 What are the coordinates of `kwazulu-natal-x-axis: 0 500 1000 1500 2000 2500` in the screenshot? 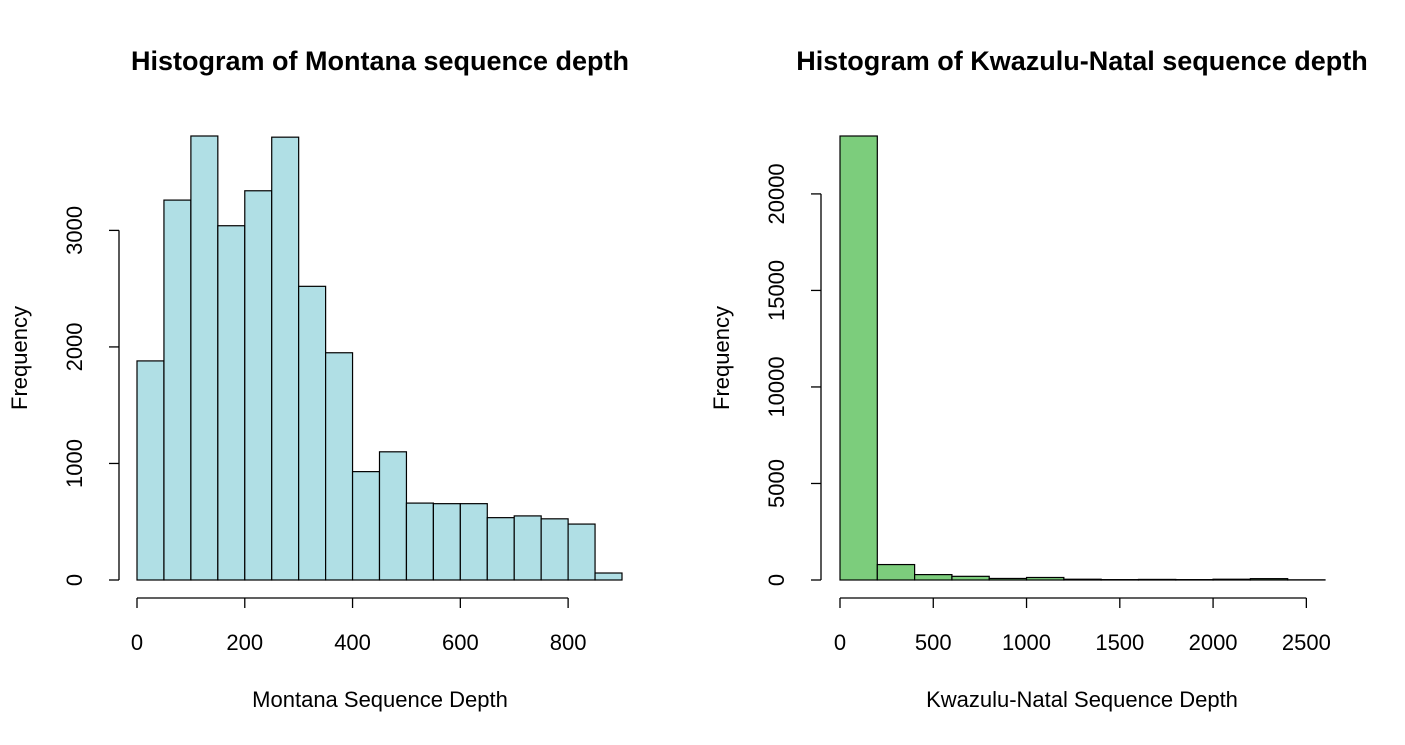 It's located at (1082, 626).